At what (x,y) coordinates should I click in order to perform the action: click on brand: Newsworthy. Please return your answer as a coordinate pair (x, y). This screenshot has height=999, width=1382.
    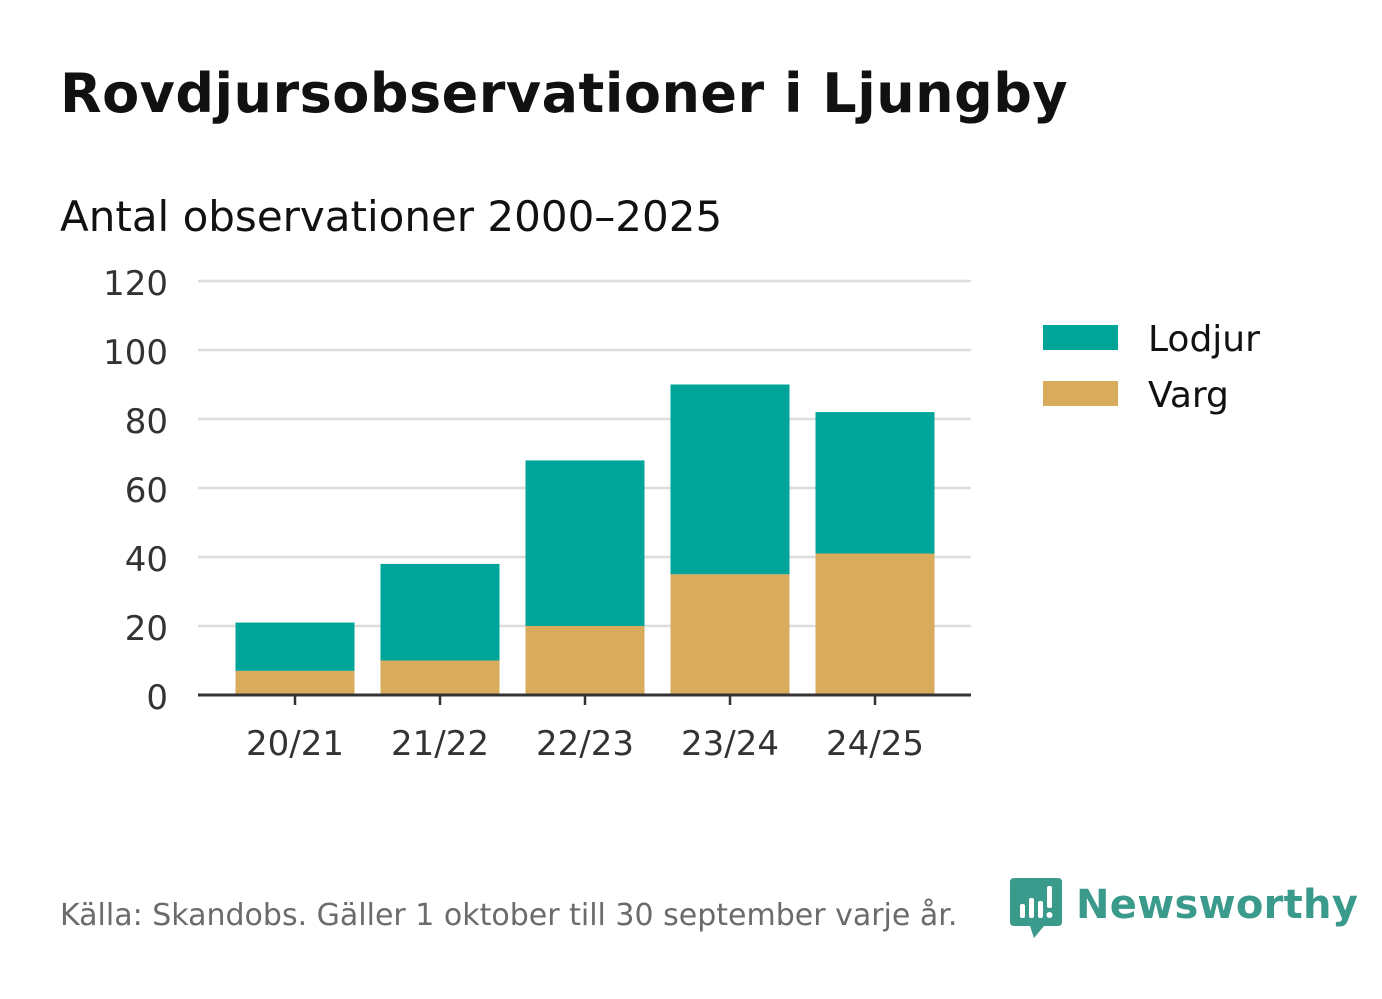
    Looking at the image, I should click on (1184, 910).